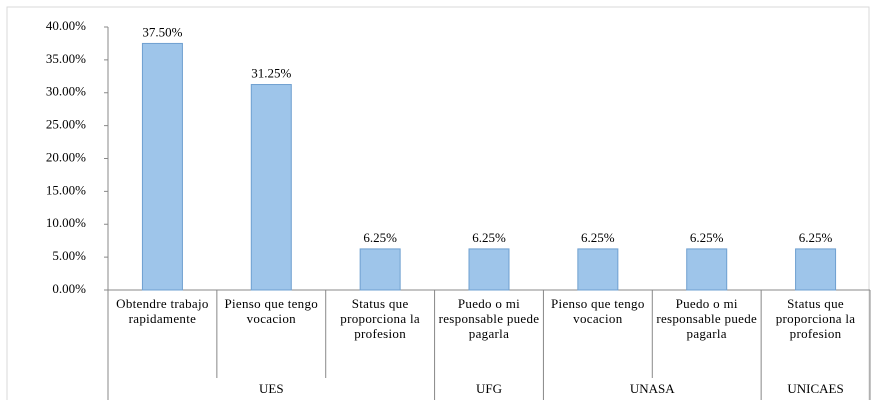 The height and width of the screenshot is (400, 872). What do you see at coordinates (489, 388) in the screenshot?
I see `group-label: UFG` at bounding box center [489, 388].